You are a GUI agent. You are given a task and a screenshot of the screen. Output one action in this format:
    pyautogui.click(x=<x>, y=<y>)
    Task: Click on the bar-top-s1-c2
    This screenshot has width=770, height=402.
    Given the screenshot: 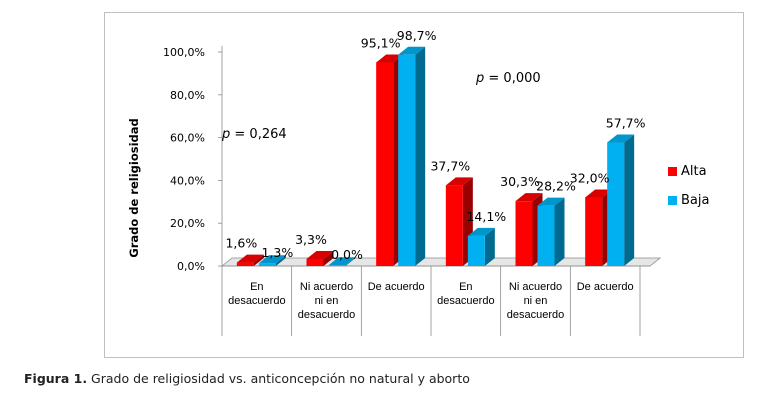 What is the action you would take?
    pyautogui.click(x=412, y=50)
    